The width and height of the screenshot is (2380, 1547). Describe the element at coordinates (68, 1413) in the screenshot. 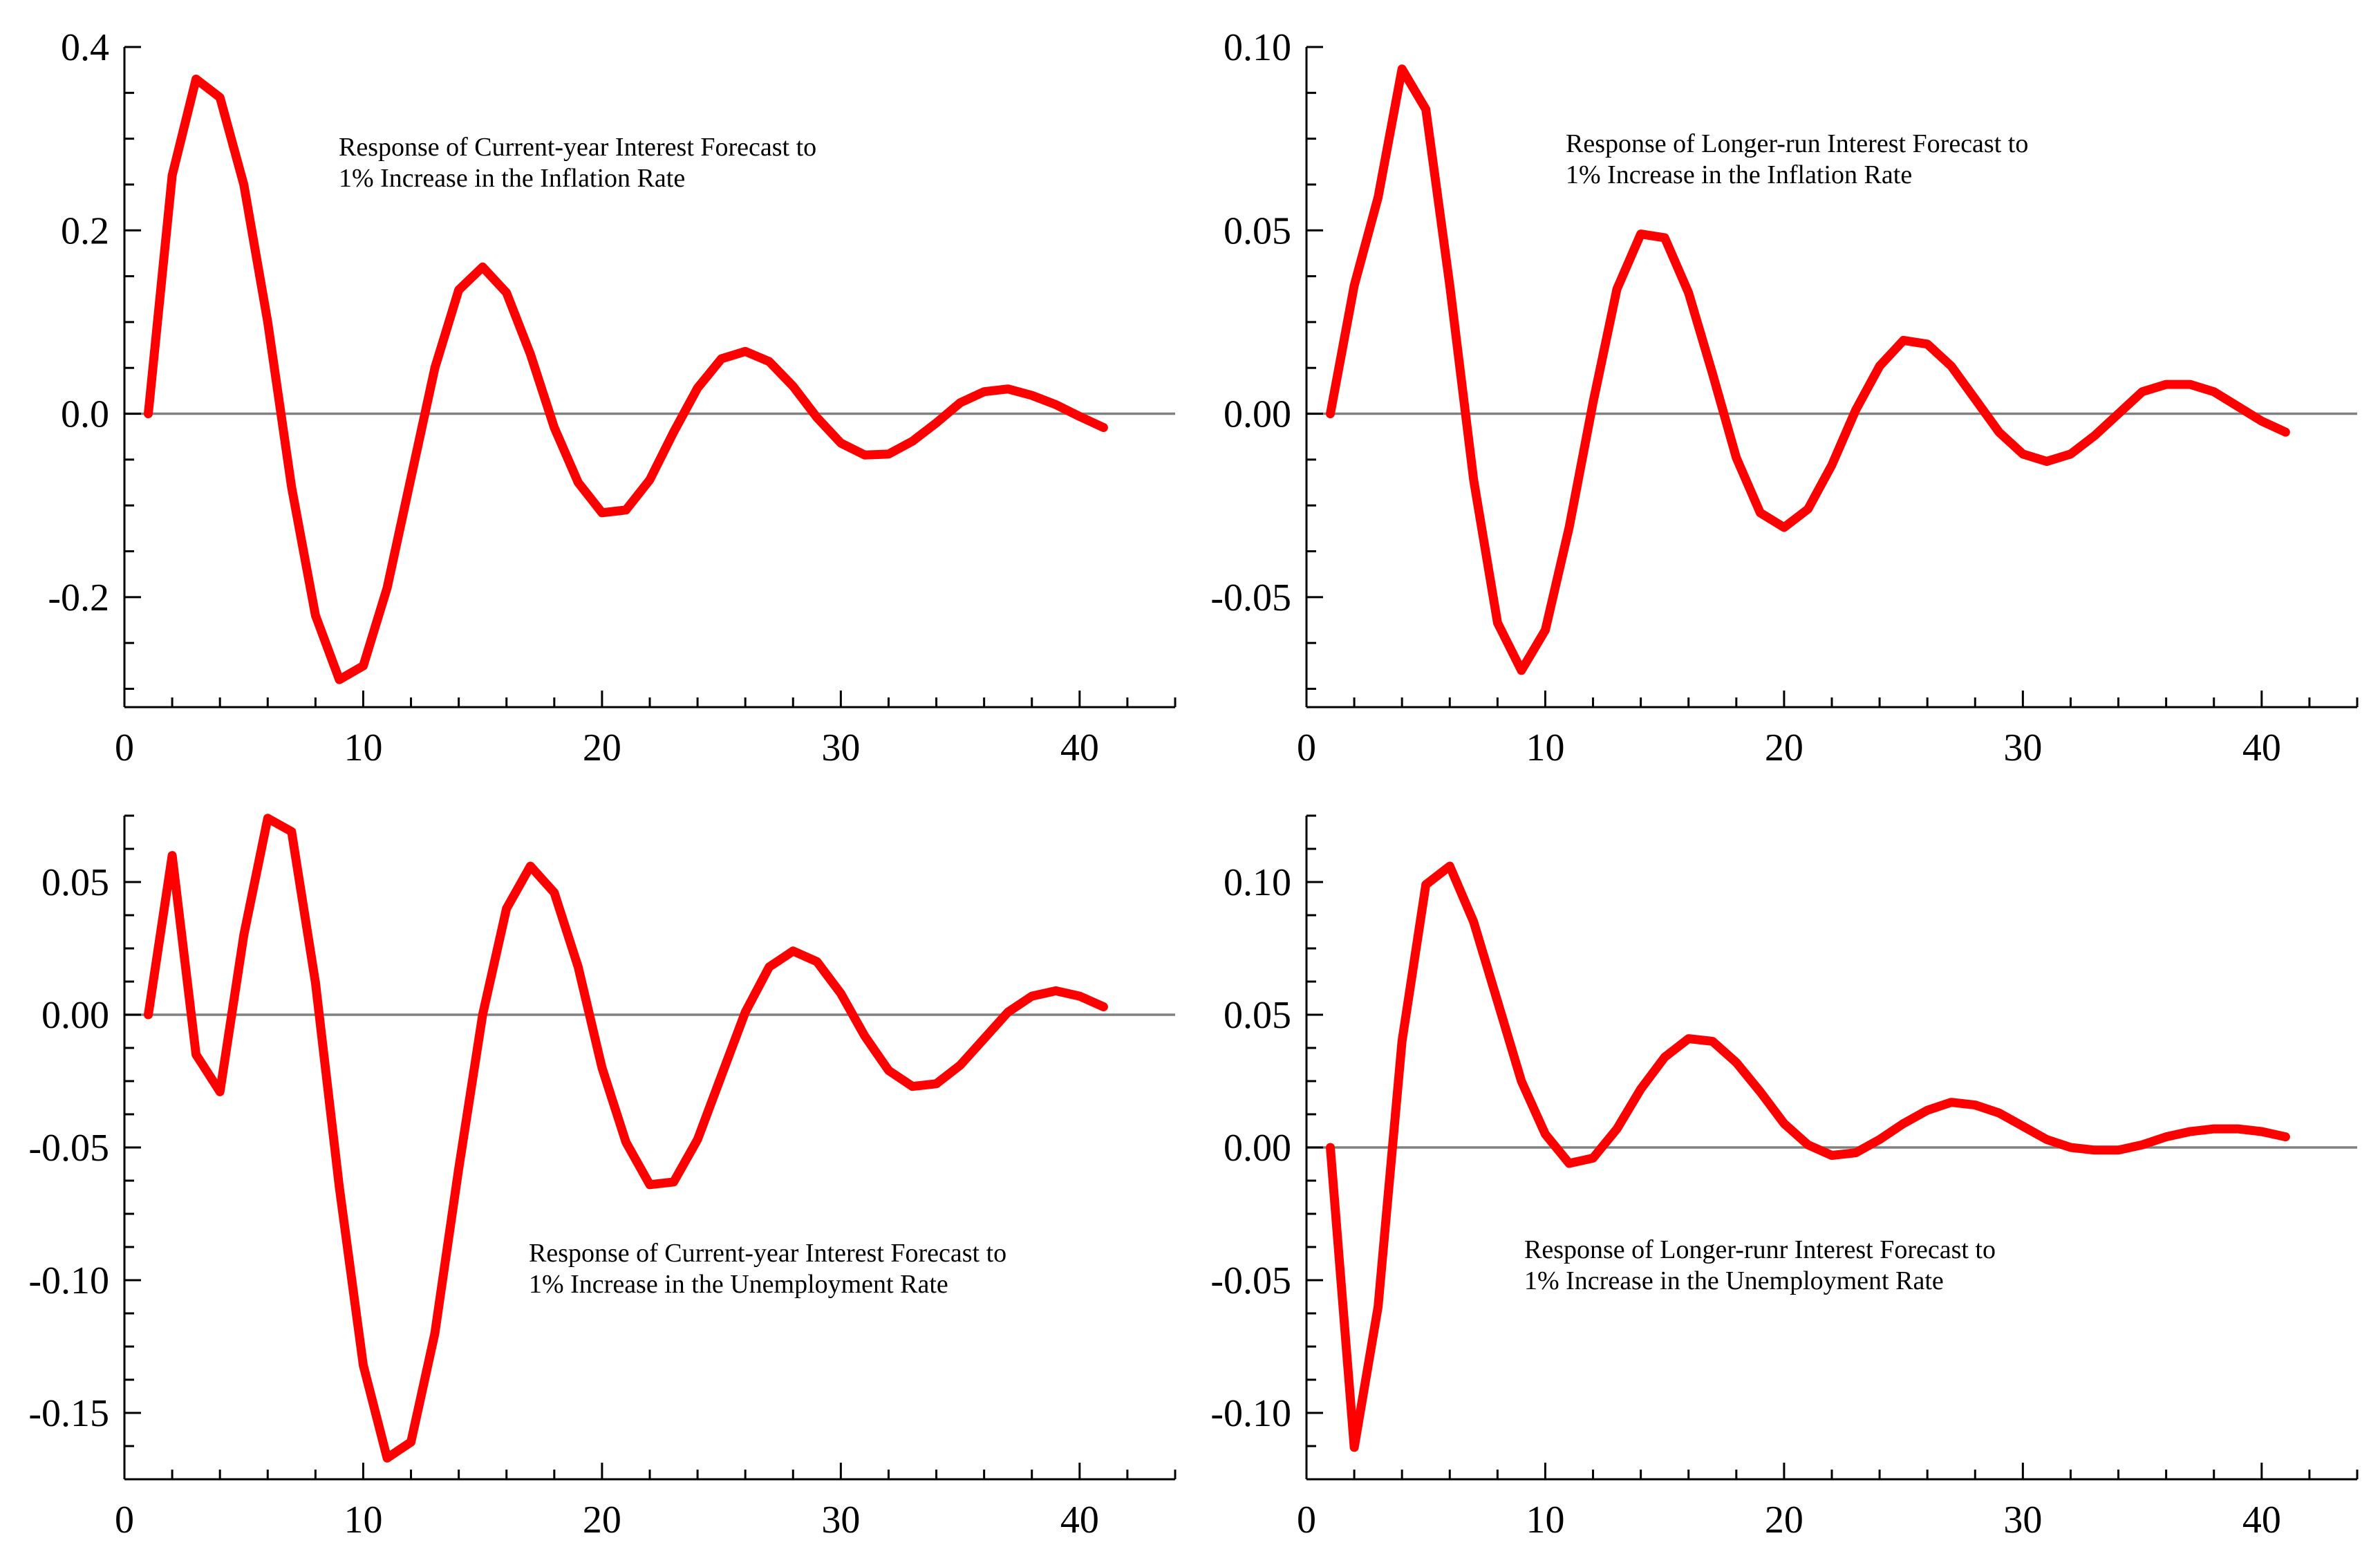

I see `y-tick-label: -0.15` at that location.